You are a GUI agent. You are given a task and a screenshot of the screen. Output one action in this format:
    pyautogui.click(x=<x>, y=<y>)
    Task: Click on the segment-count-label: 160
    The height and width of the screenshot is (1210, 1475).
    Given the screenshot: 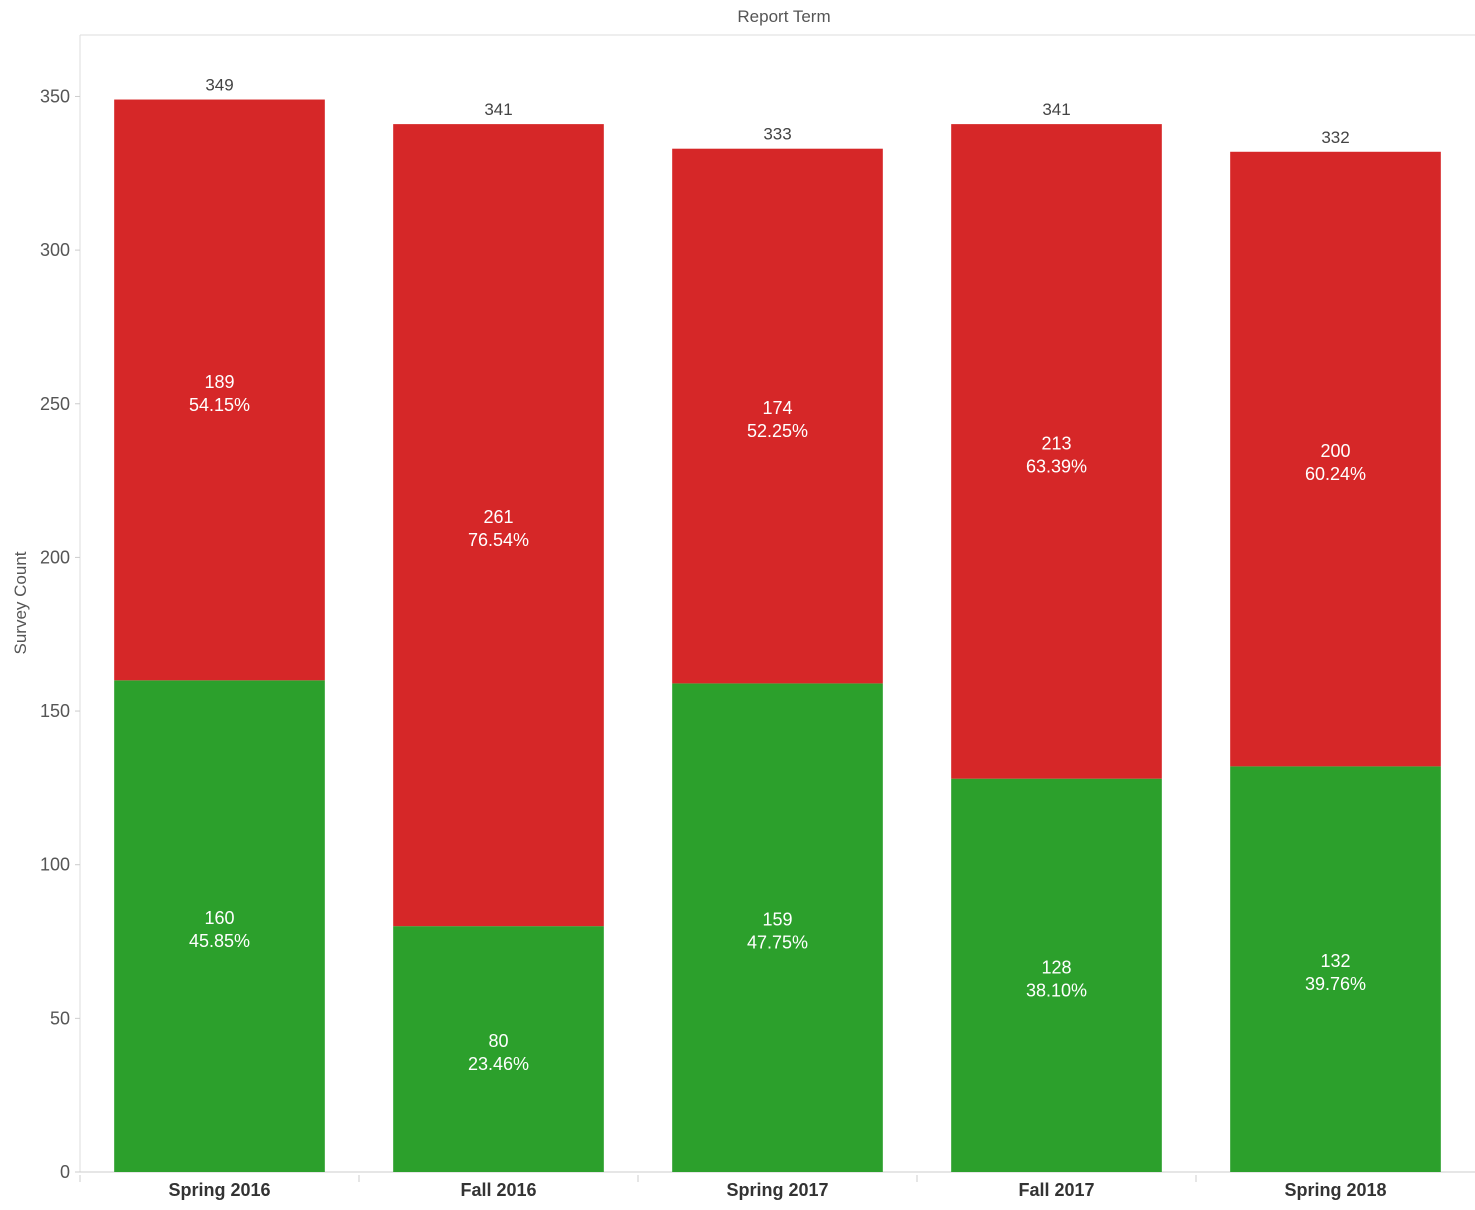 What is the action you would take?
    pyautogui.click(x=219, y=918)
    